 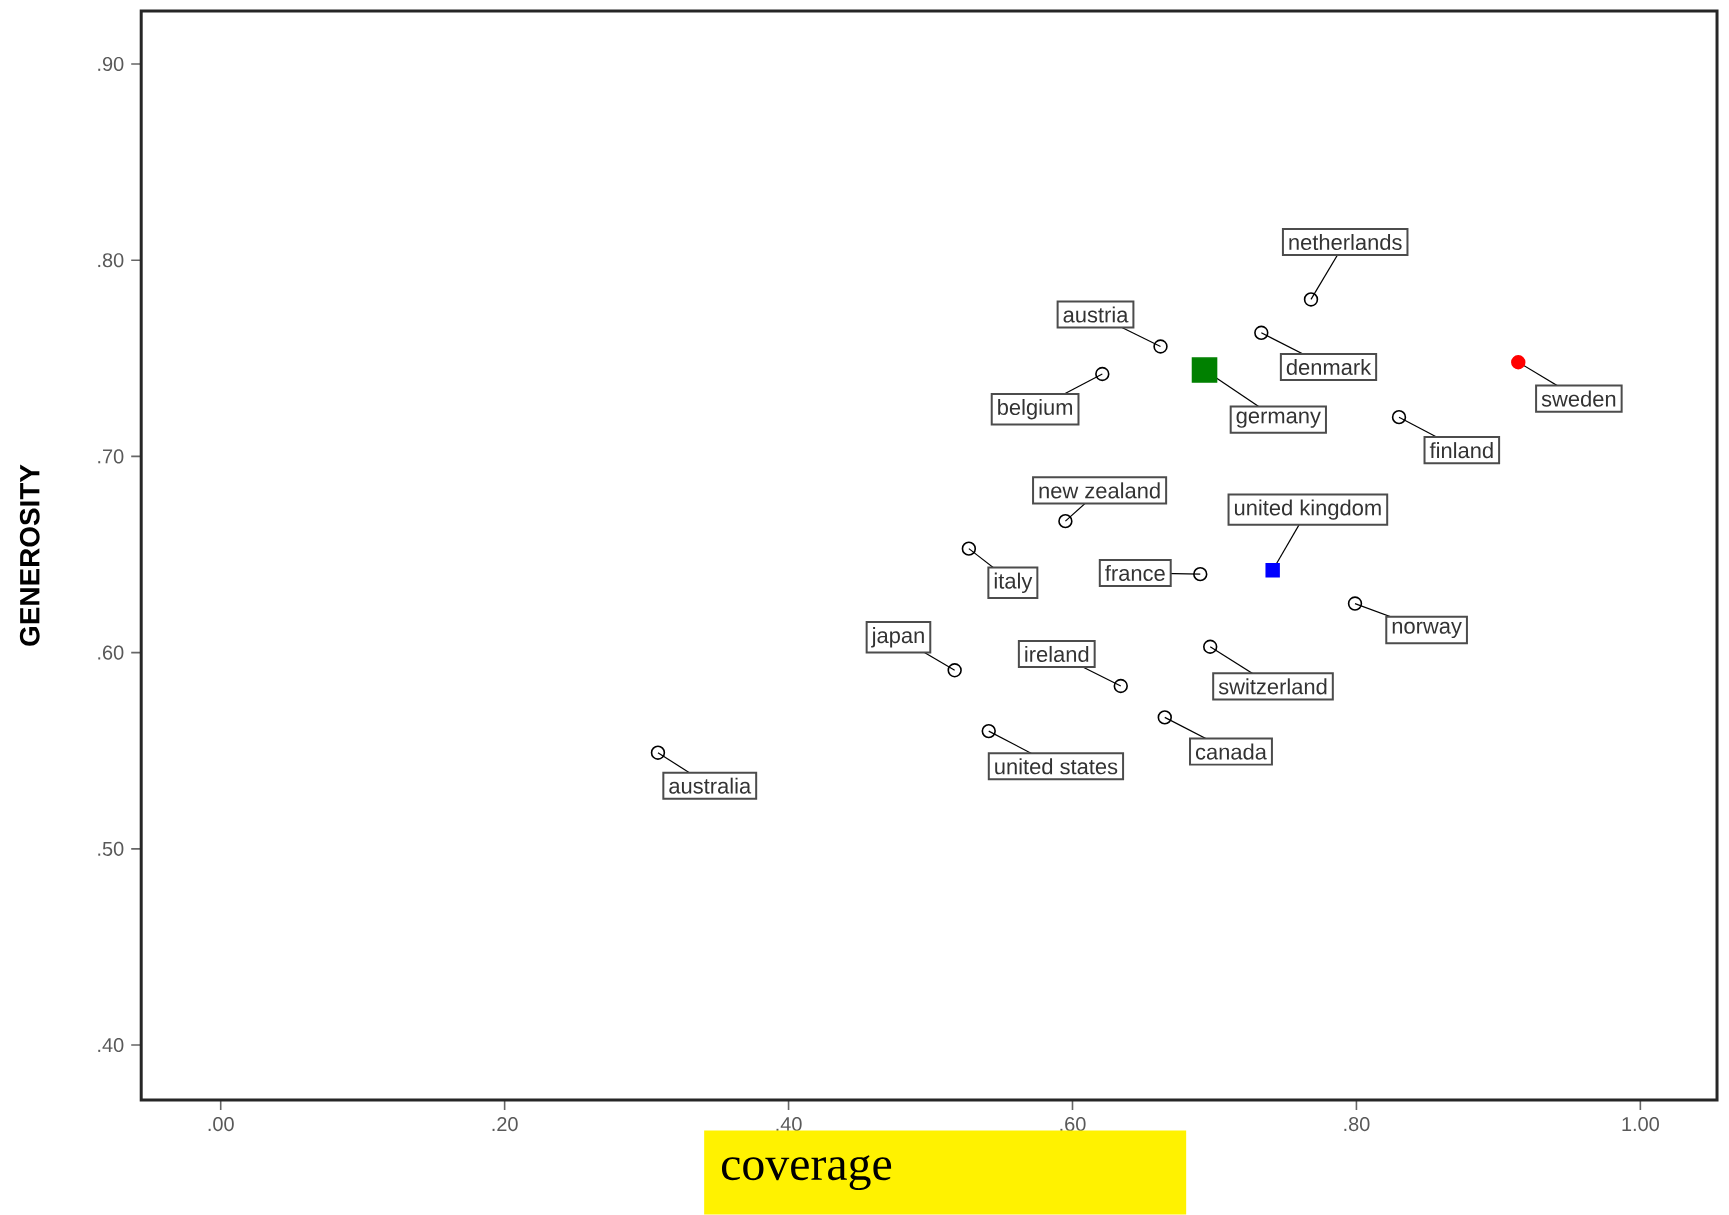 I want to click on x-tick-label: 1.00, so click(x=1640, y=1124).